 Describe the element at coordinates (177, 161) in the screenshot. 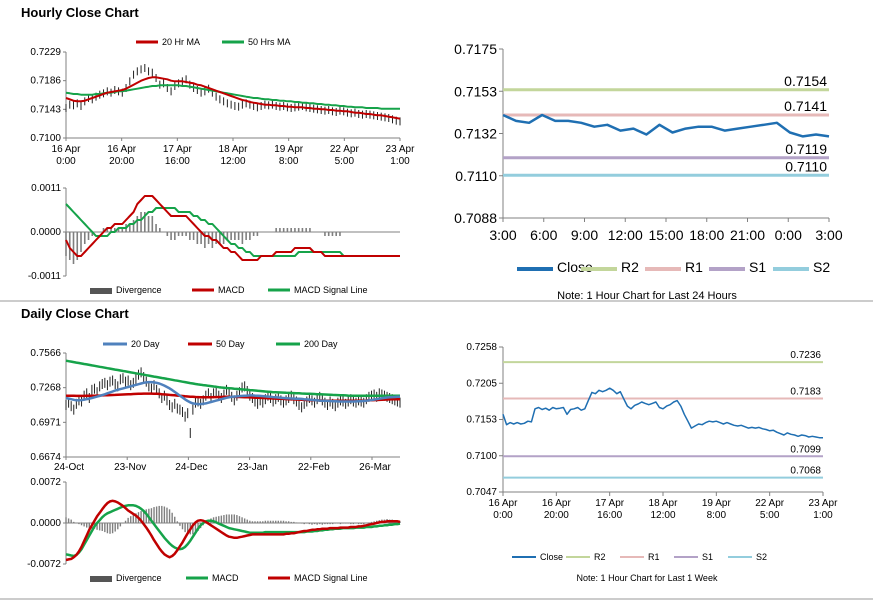

I see `hp-xtick-label: 16:00` at that location.